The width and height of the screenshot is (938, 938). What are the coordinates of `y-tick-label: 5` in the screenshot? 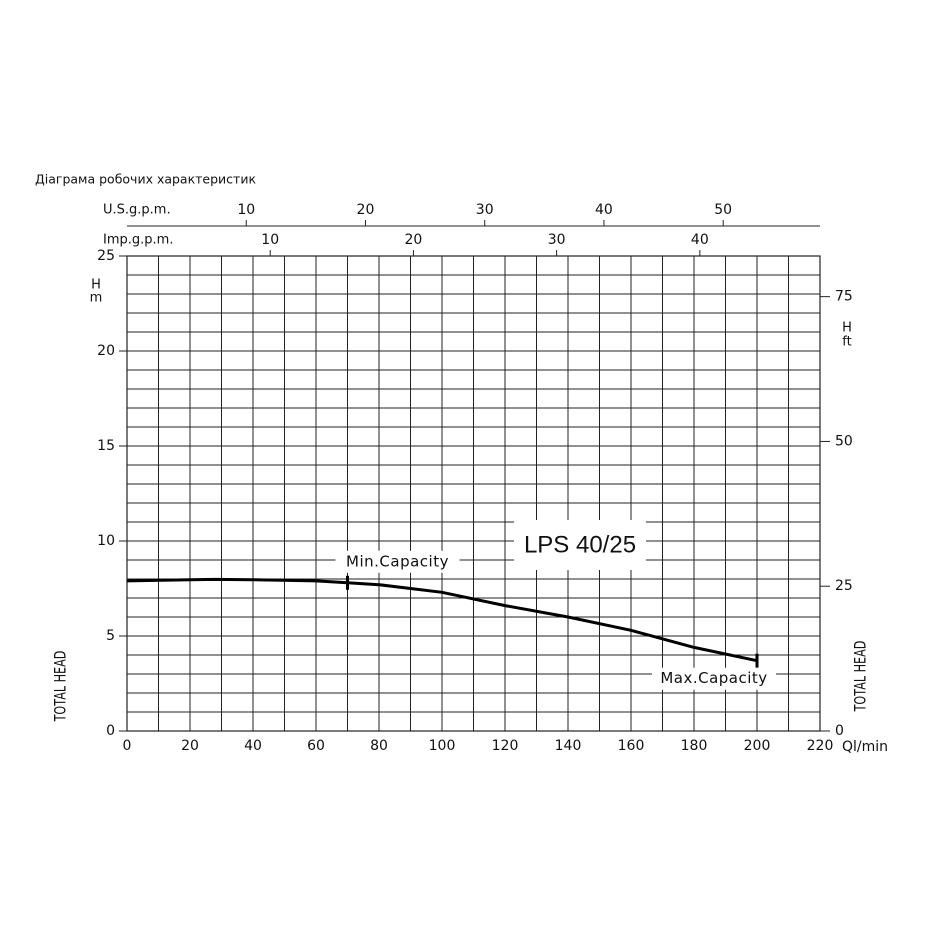 It's located at (110, 636).